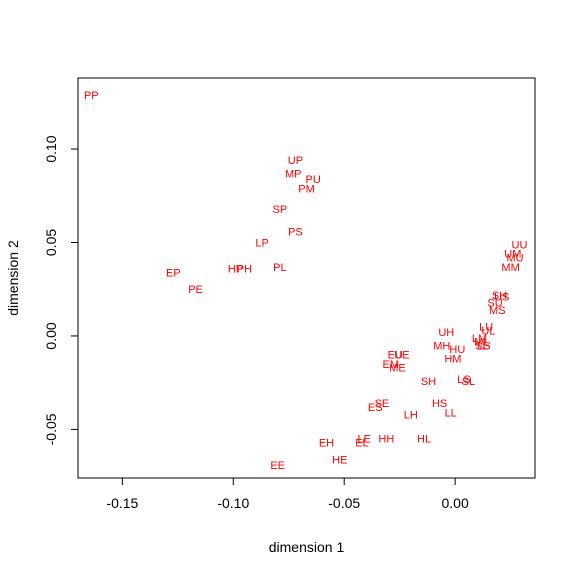  What do you see at coordinates (280, 210) in the screenshot?
I see `point-label: SP` at bounding box center [280, 210].